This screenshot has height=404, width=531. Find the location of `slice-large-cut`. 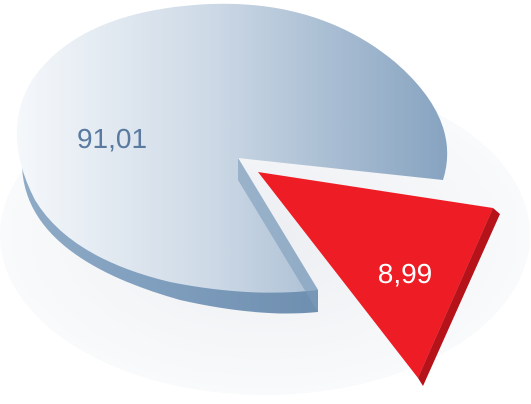

slice-large-cut is located at coordinates (278, 235).